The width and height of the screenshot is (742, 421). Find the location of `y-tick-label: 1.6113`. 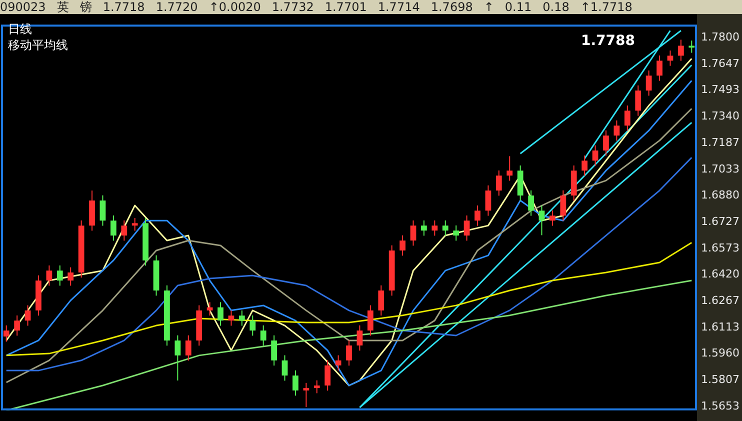

y-tick-label: 1.6113 is located at coordinates (720, 327).